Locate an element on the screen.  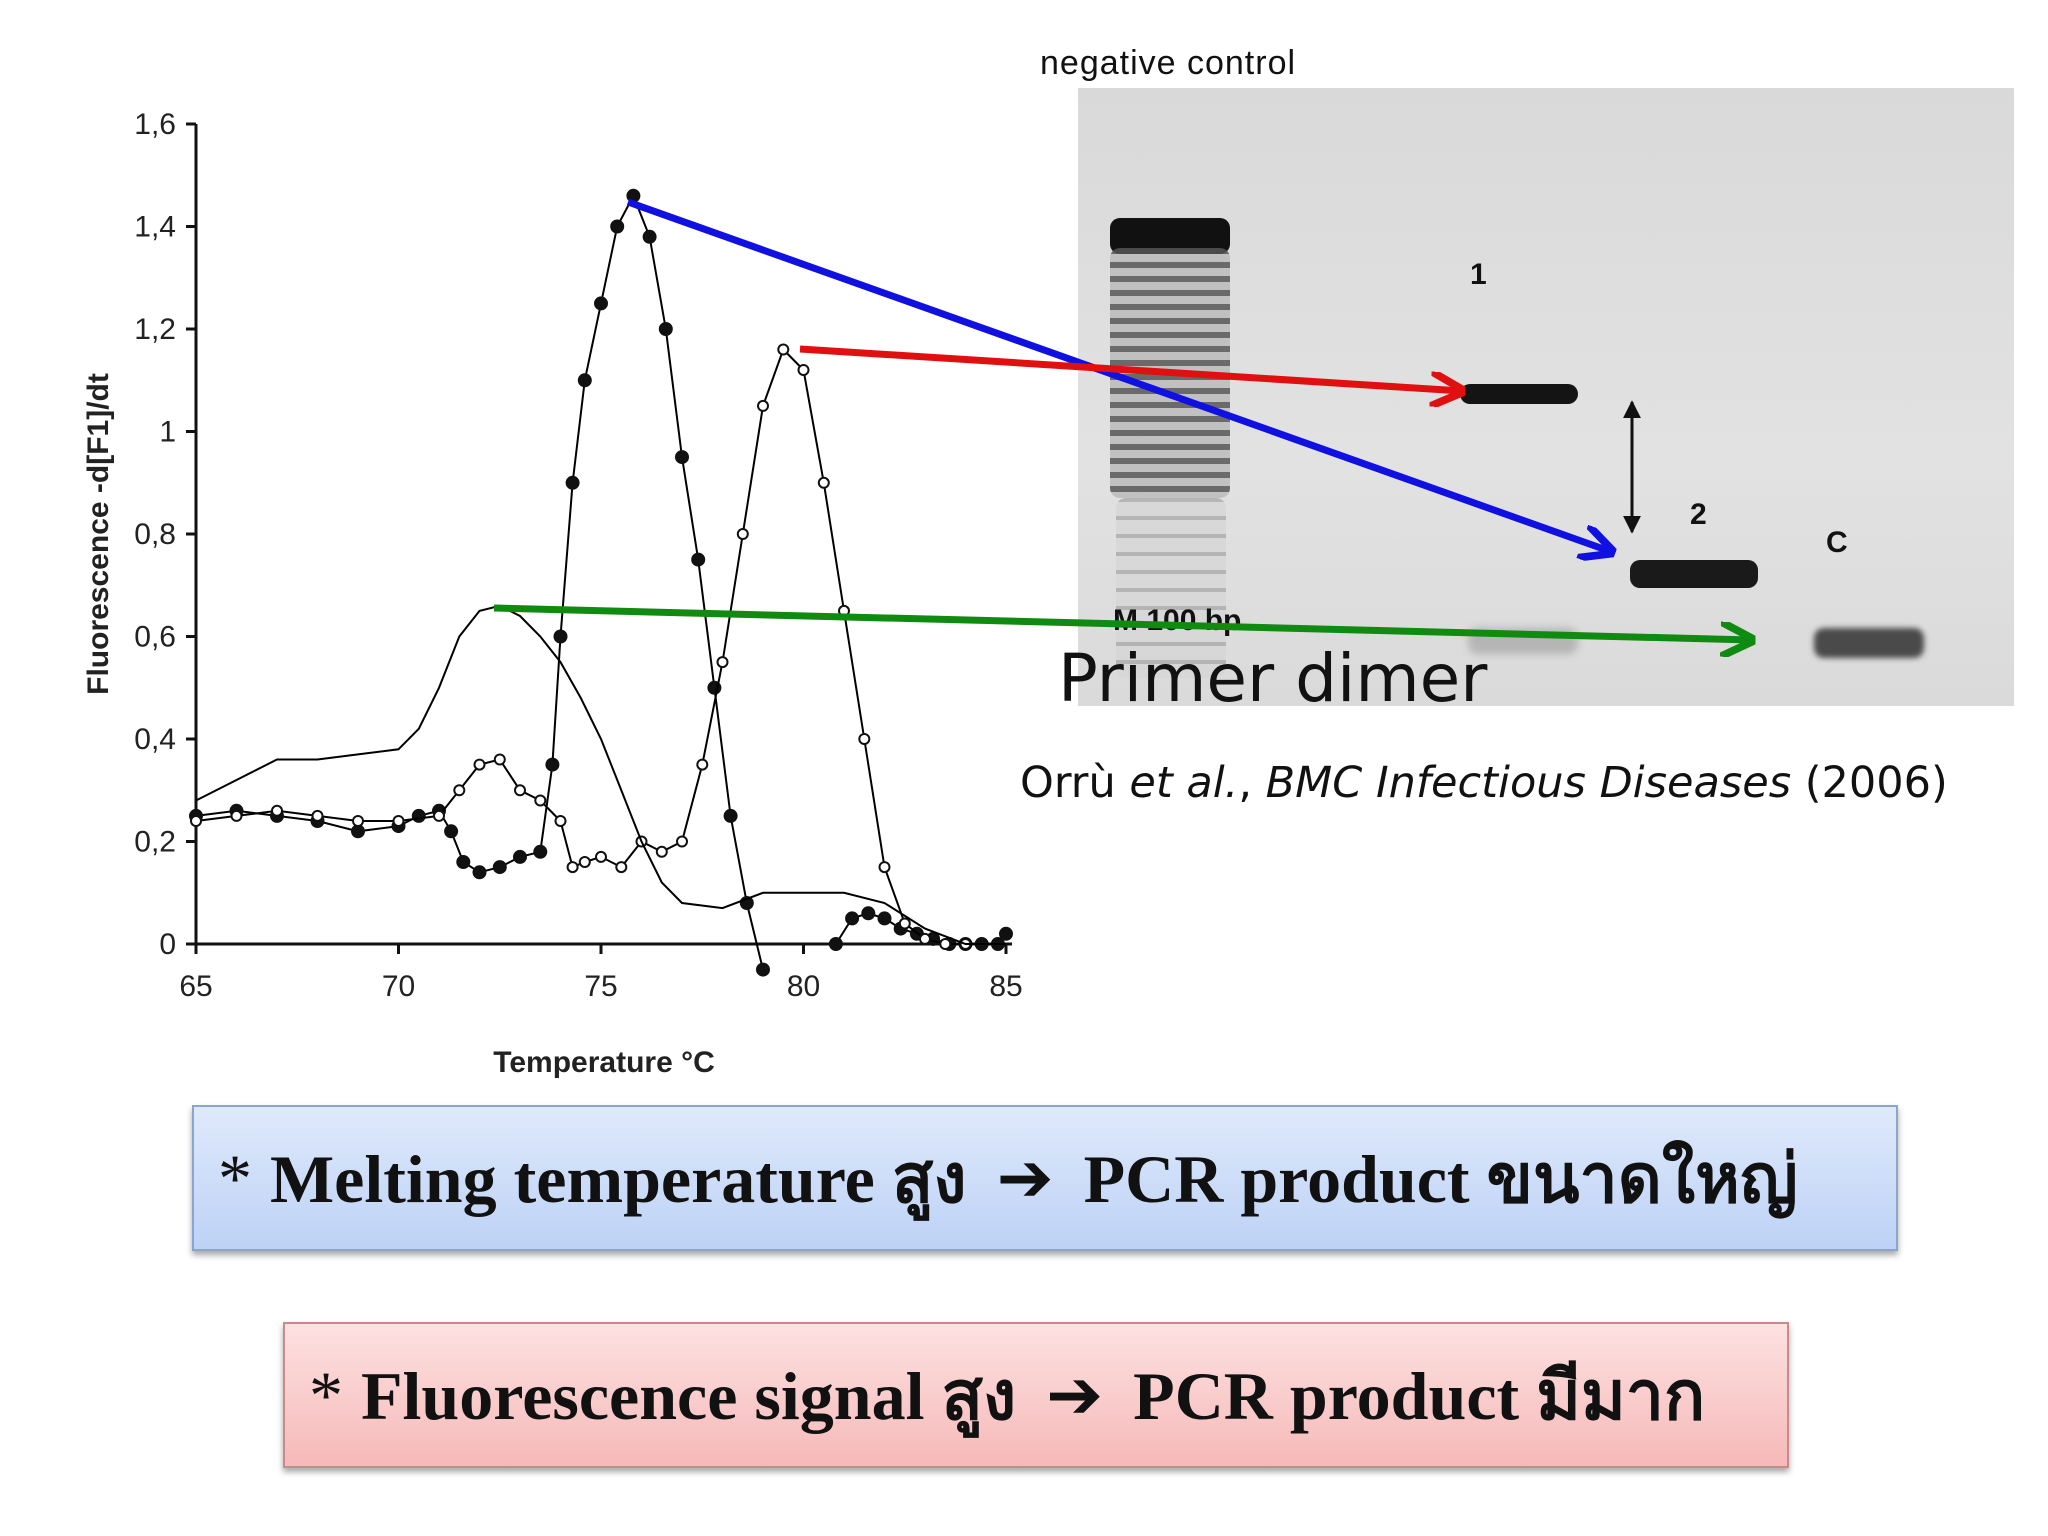
banner-2-right-text: PCR product มีมาก is located at coordinates (1419, 1396).